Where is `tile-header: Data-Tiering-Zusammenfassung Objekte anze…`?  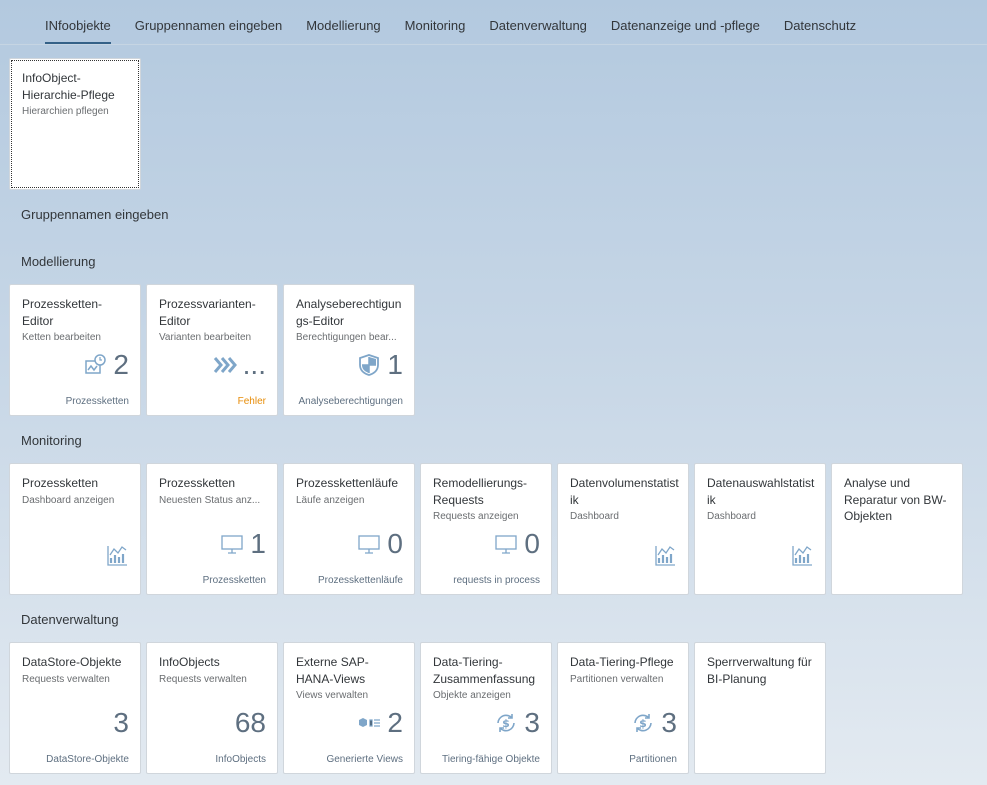
tile-header: Data-Tiering-Zusammenfassung Objekte anze… is located at coordinates (488, 678).